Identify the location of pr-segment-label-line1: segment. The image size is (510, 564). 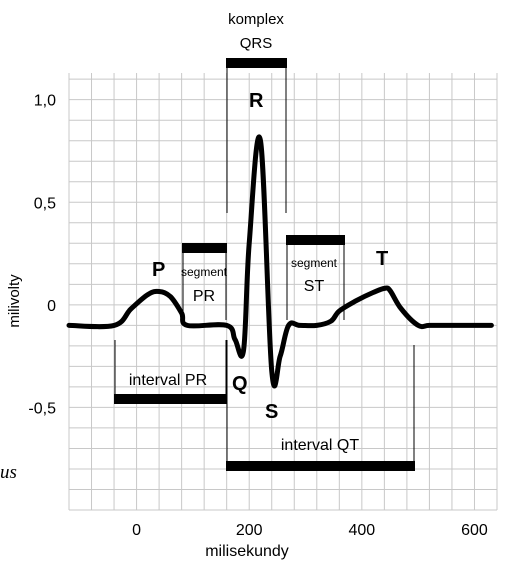
(204, 272).